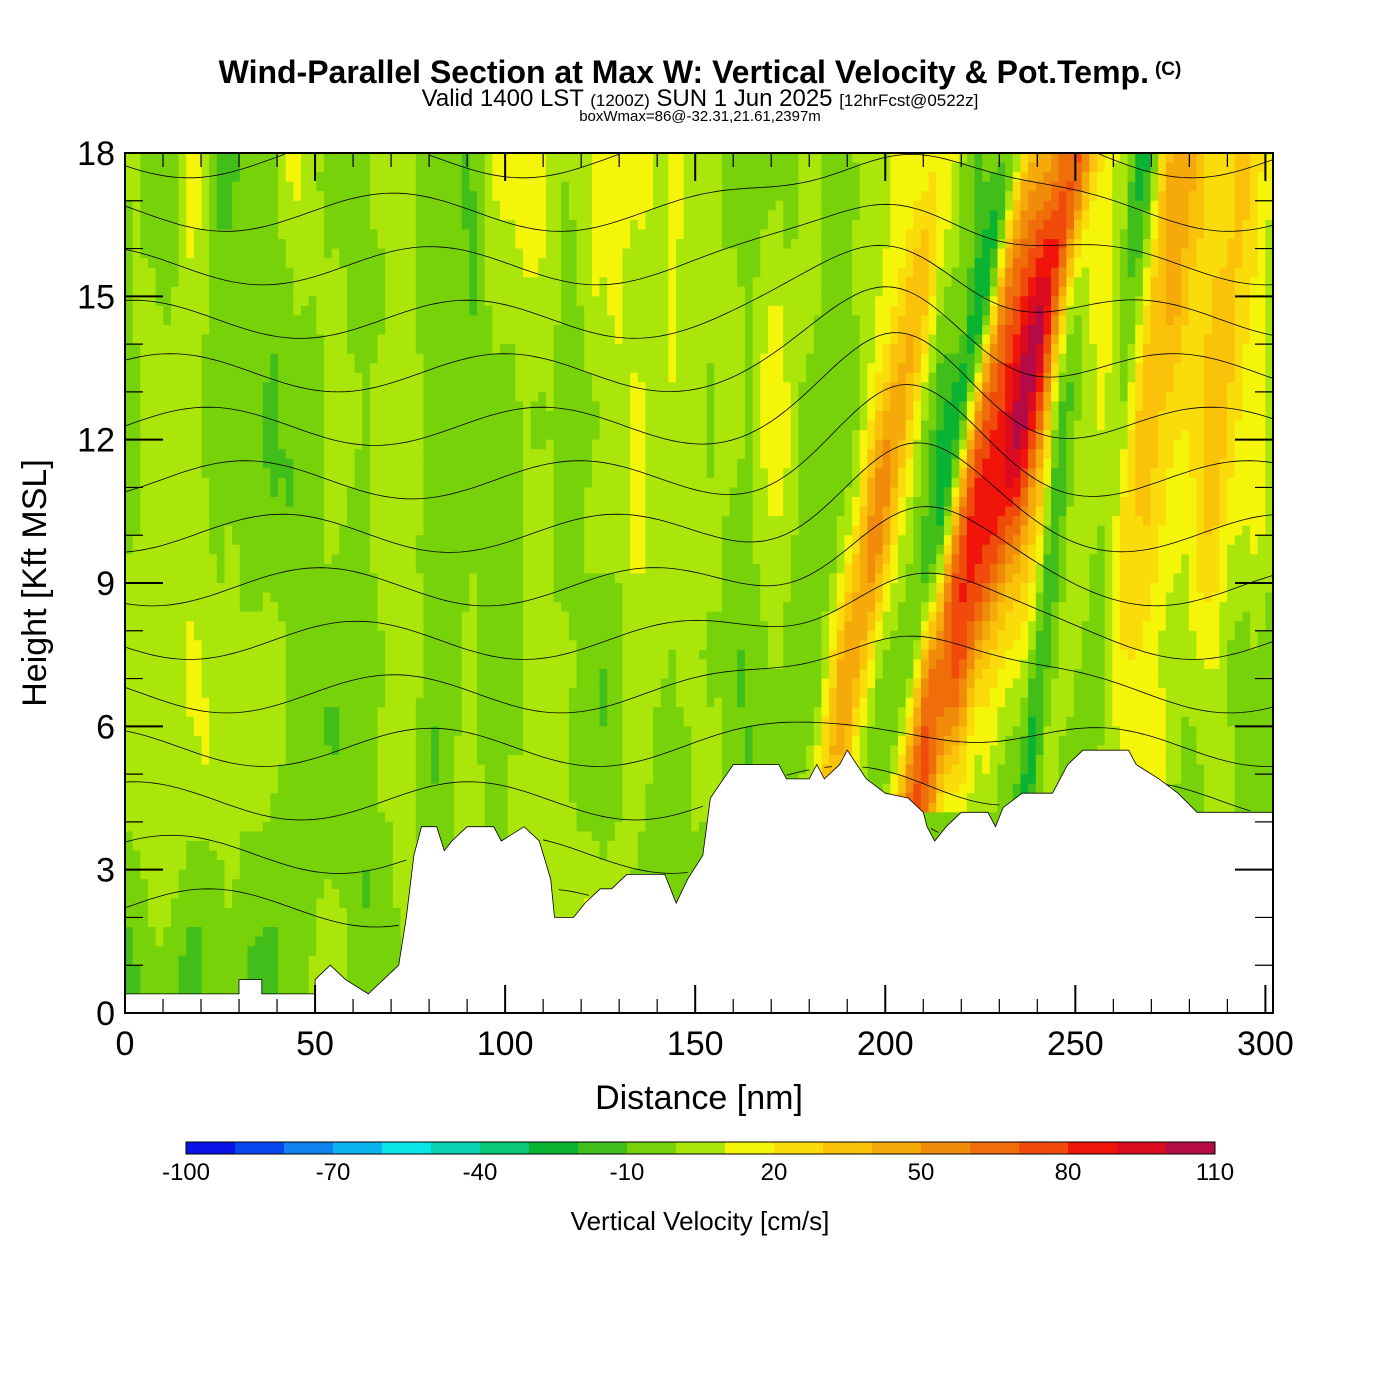 This screenshot has width=1400, height=1400. I want to click on forecast-info: [12hrFcst@0522z], so click(909, 100).